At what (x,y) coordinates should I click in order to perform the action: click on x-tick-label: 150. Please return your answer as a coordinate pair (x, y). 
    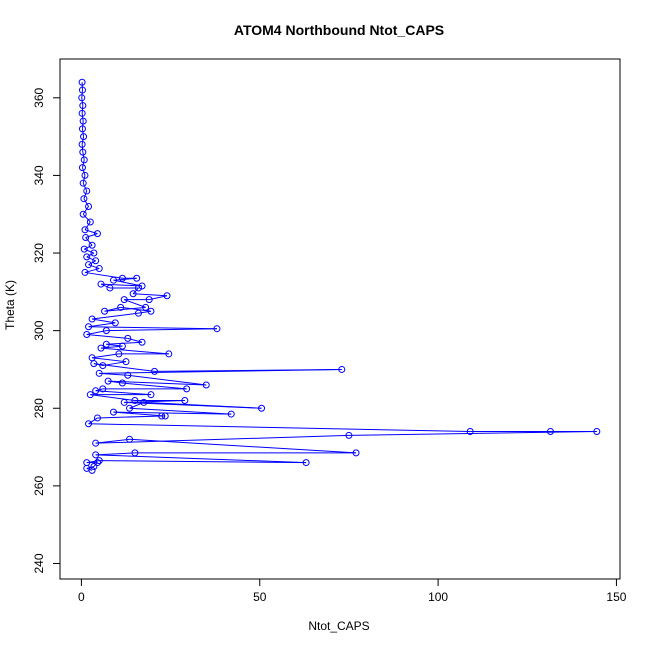
    Looking at the image, I should click on (616, 597).